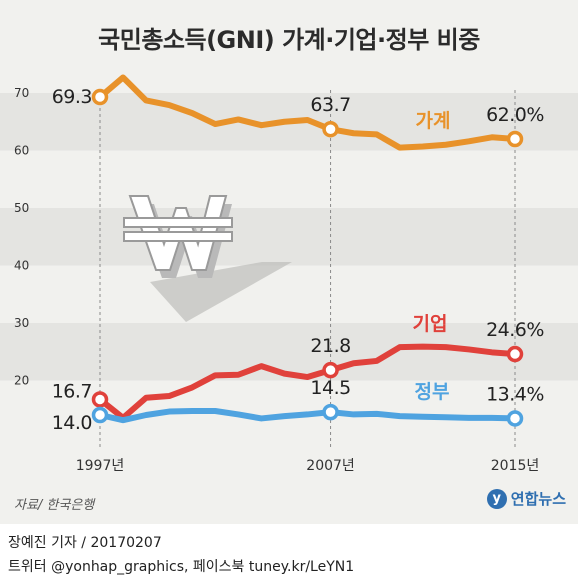  Describe the element at coordinates (515, 394) in the screenshot. I see `data-label: 13.4%` at that location.